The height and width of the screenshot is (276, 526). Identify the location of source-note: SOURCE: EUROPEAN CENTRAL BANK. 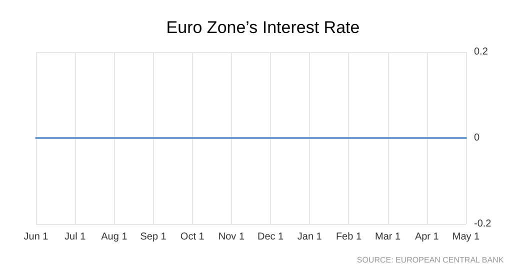
(430, 260).